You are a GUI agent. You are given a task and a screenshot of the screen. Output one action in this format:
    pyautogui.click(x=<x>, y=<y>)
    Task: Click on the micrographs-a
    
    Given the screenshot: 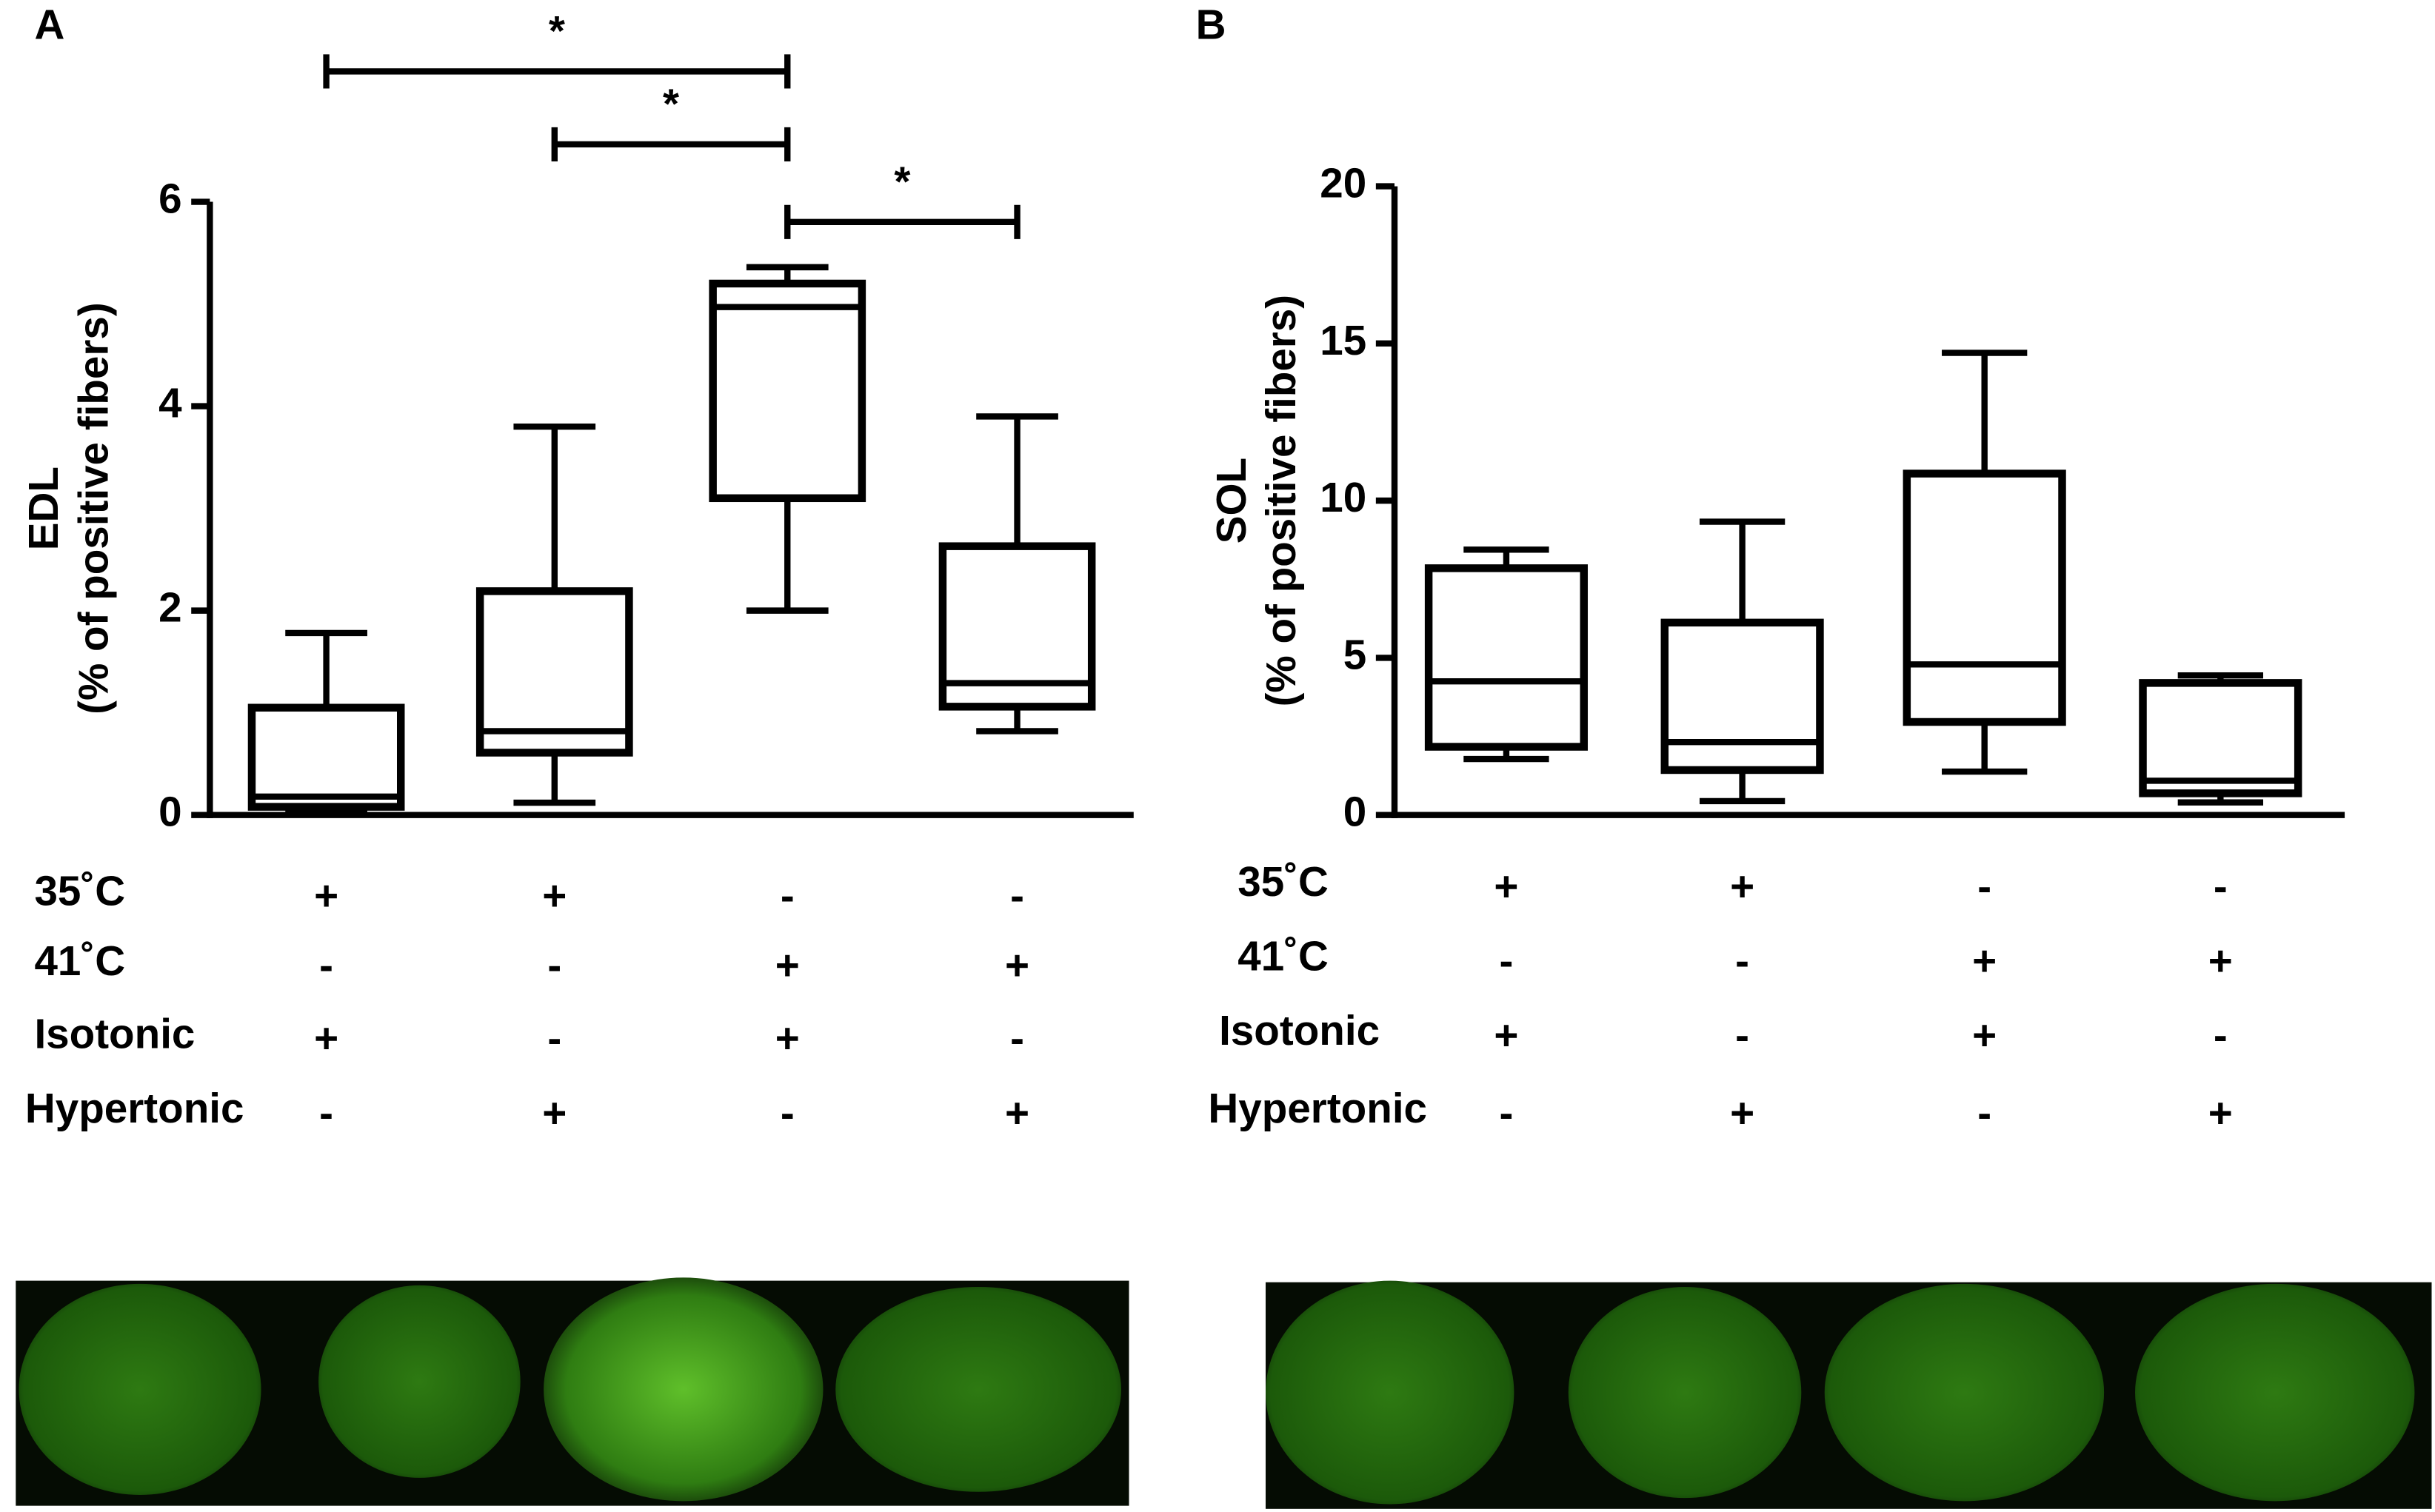 What is the action you would take?
    pyautogui.click(x=572, y=1391)
    